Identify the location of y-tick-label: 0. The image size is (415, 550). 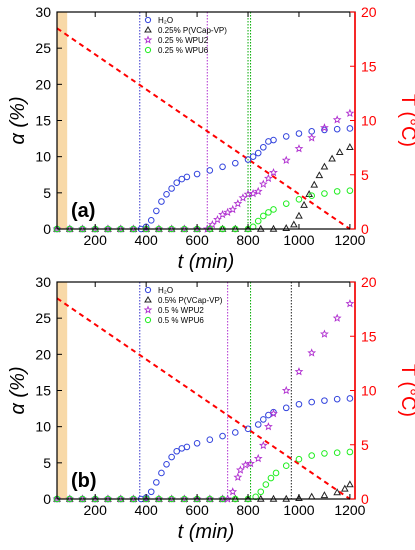
(47, 499).